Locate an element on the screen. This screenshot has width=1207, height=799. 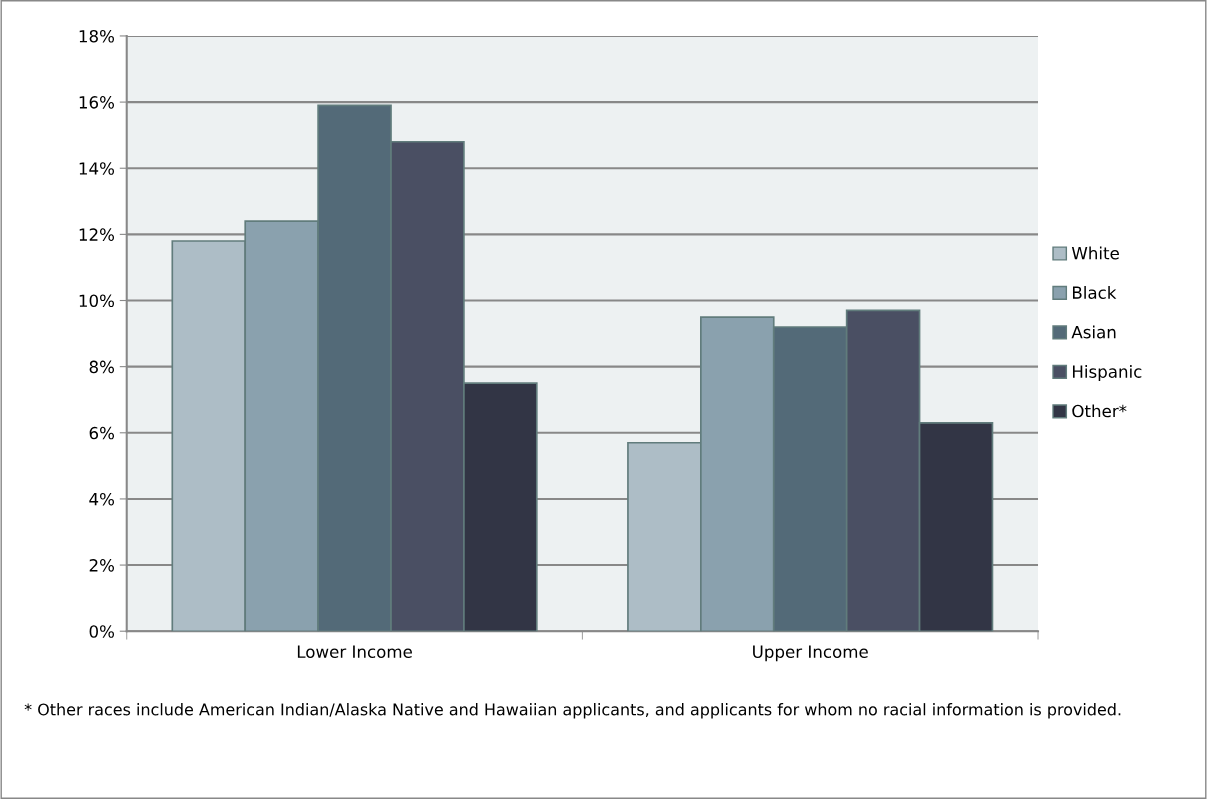
y-tick-label: 4% is located at coordinates (102, 499).